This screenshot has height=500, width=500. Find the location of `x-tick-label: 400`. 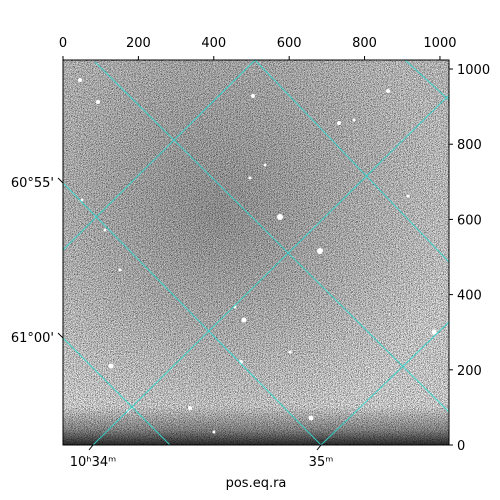

x-tick-label: 400 is located at coordinates (213, 43).